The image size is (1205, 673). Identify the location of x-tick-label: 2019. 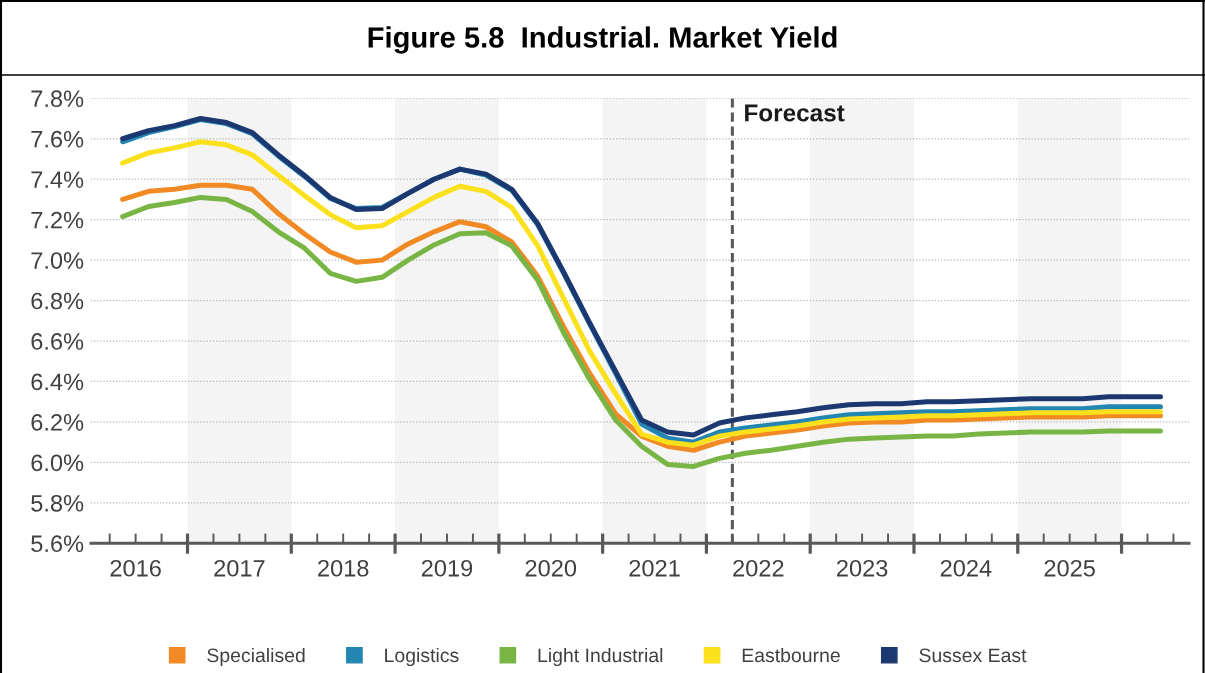
(447, 568).